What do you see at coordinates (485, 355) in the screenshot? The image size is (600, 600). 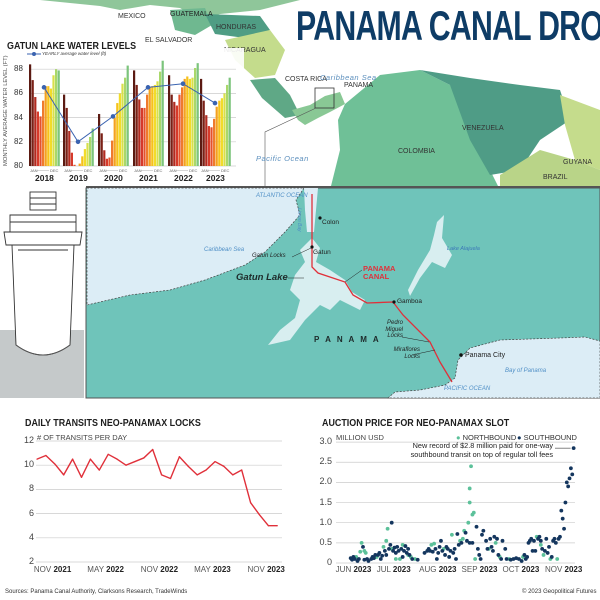 I see `place-label-panama-city: Panama City` at bounding box center [485, 355].